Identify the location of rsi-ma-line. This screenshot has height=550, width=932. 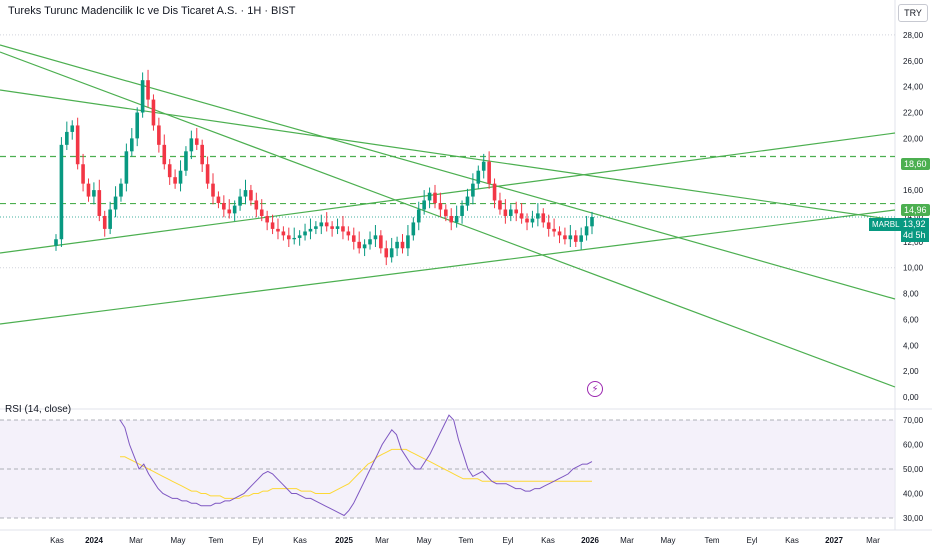
(356, 473).